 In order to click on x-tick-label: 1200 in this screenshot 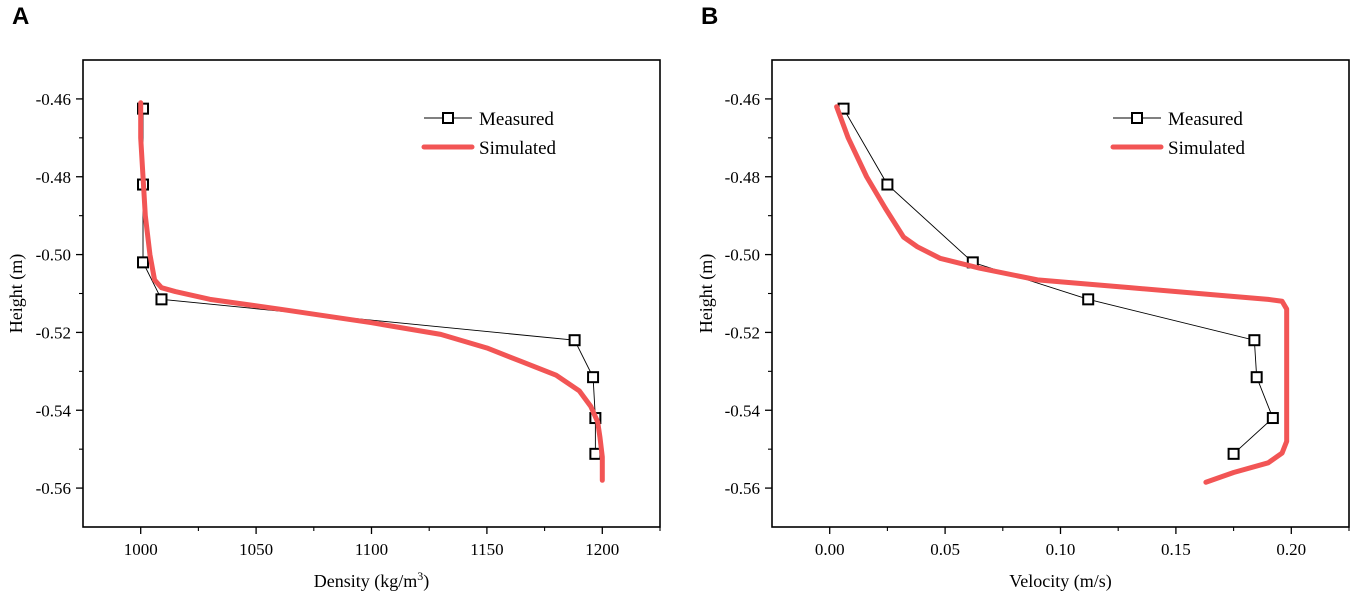, I will do `click(602, 549)`.